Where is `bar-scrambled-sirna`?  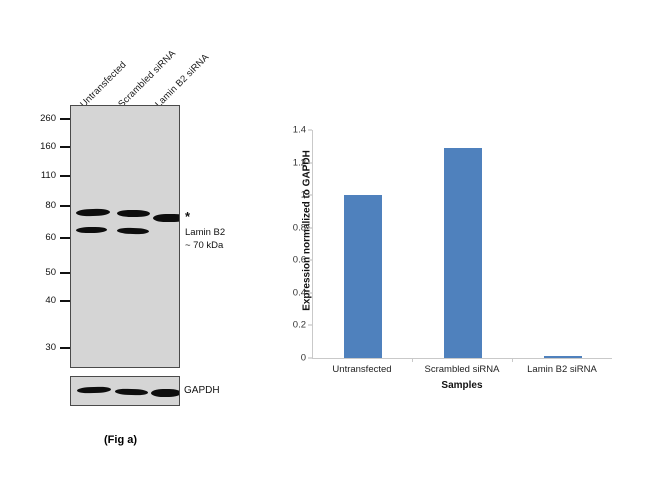
bar-scrambled-sirna is located at coordinates (463, 252).